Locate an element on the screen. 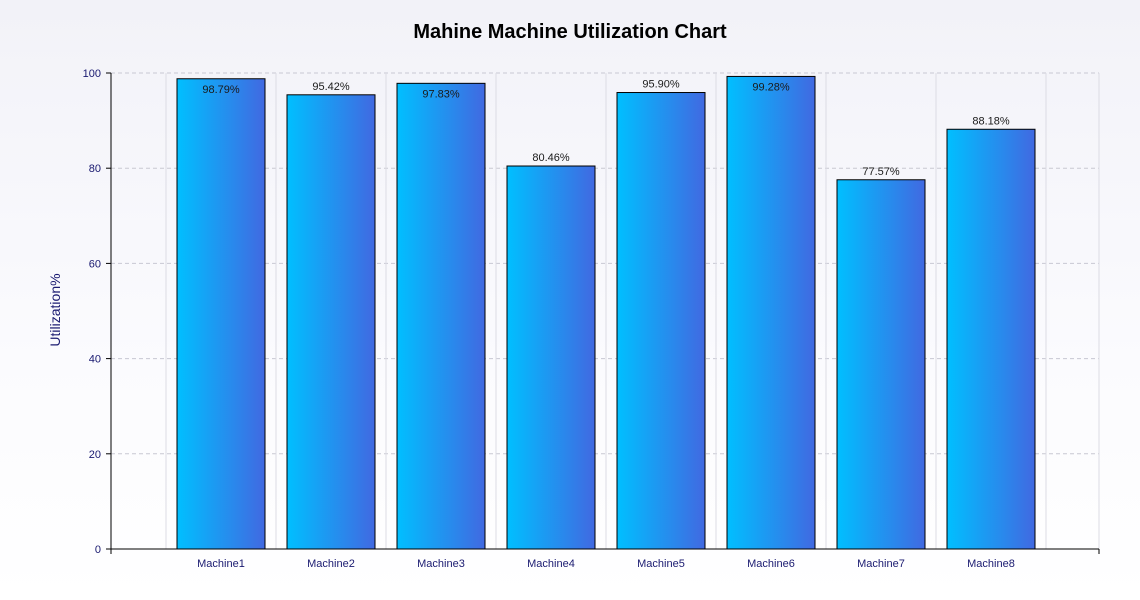 This screenshot has width=1140, height=600. bar-machine5 is located at coordinates (661, 321).